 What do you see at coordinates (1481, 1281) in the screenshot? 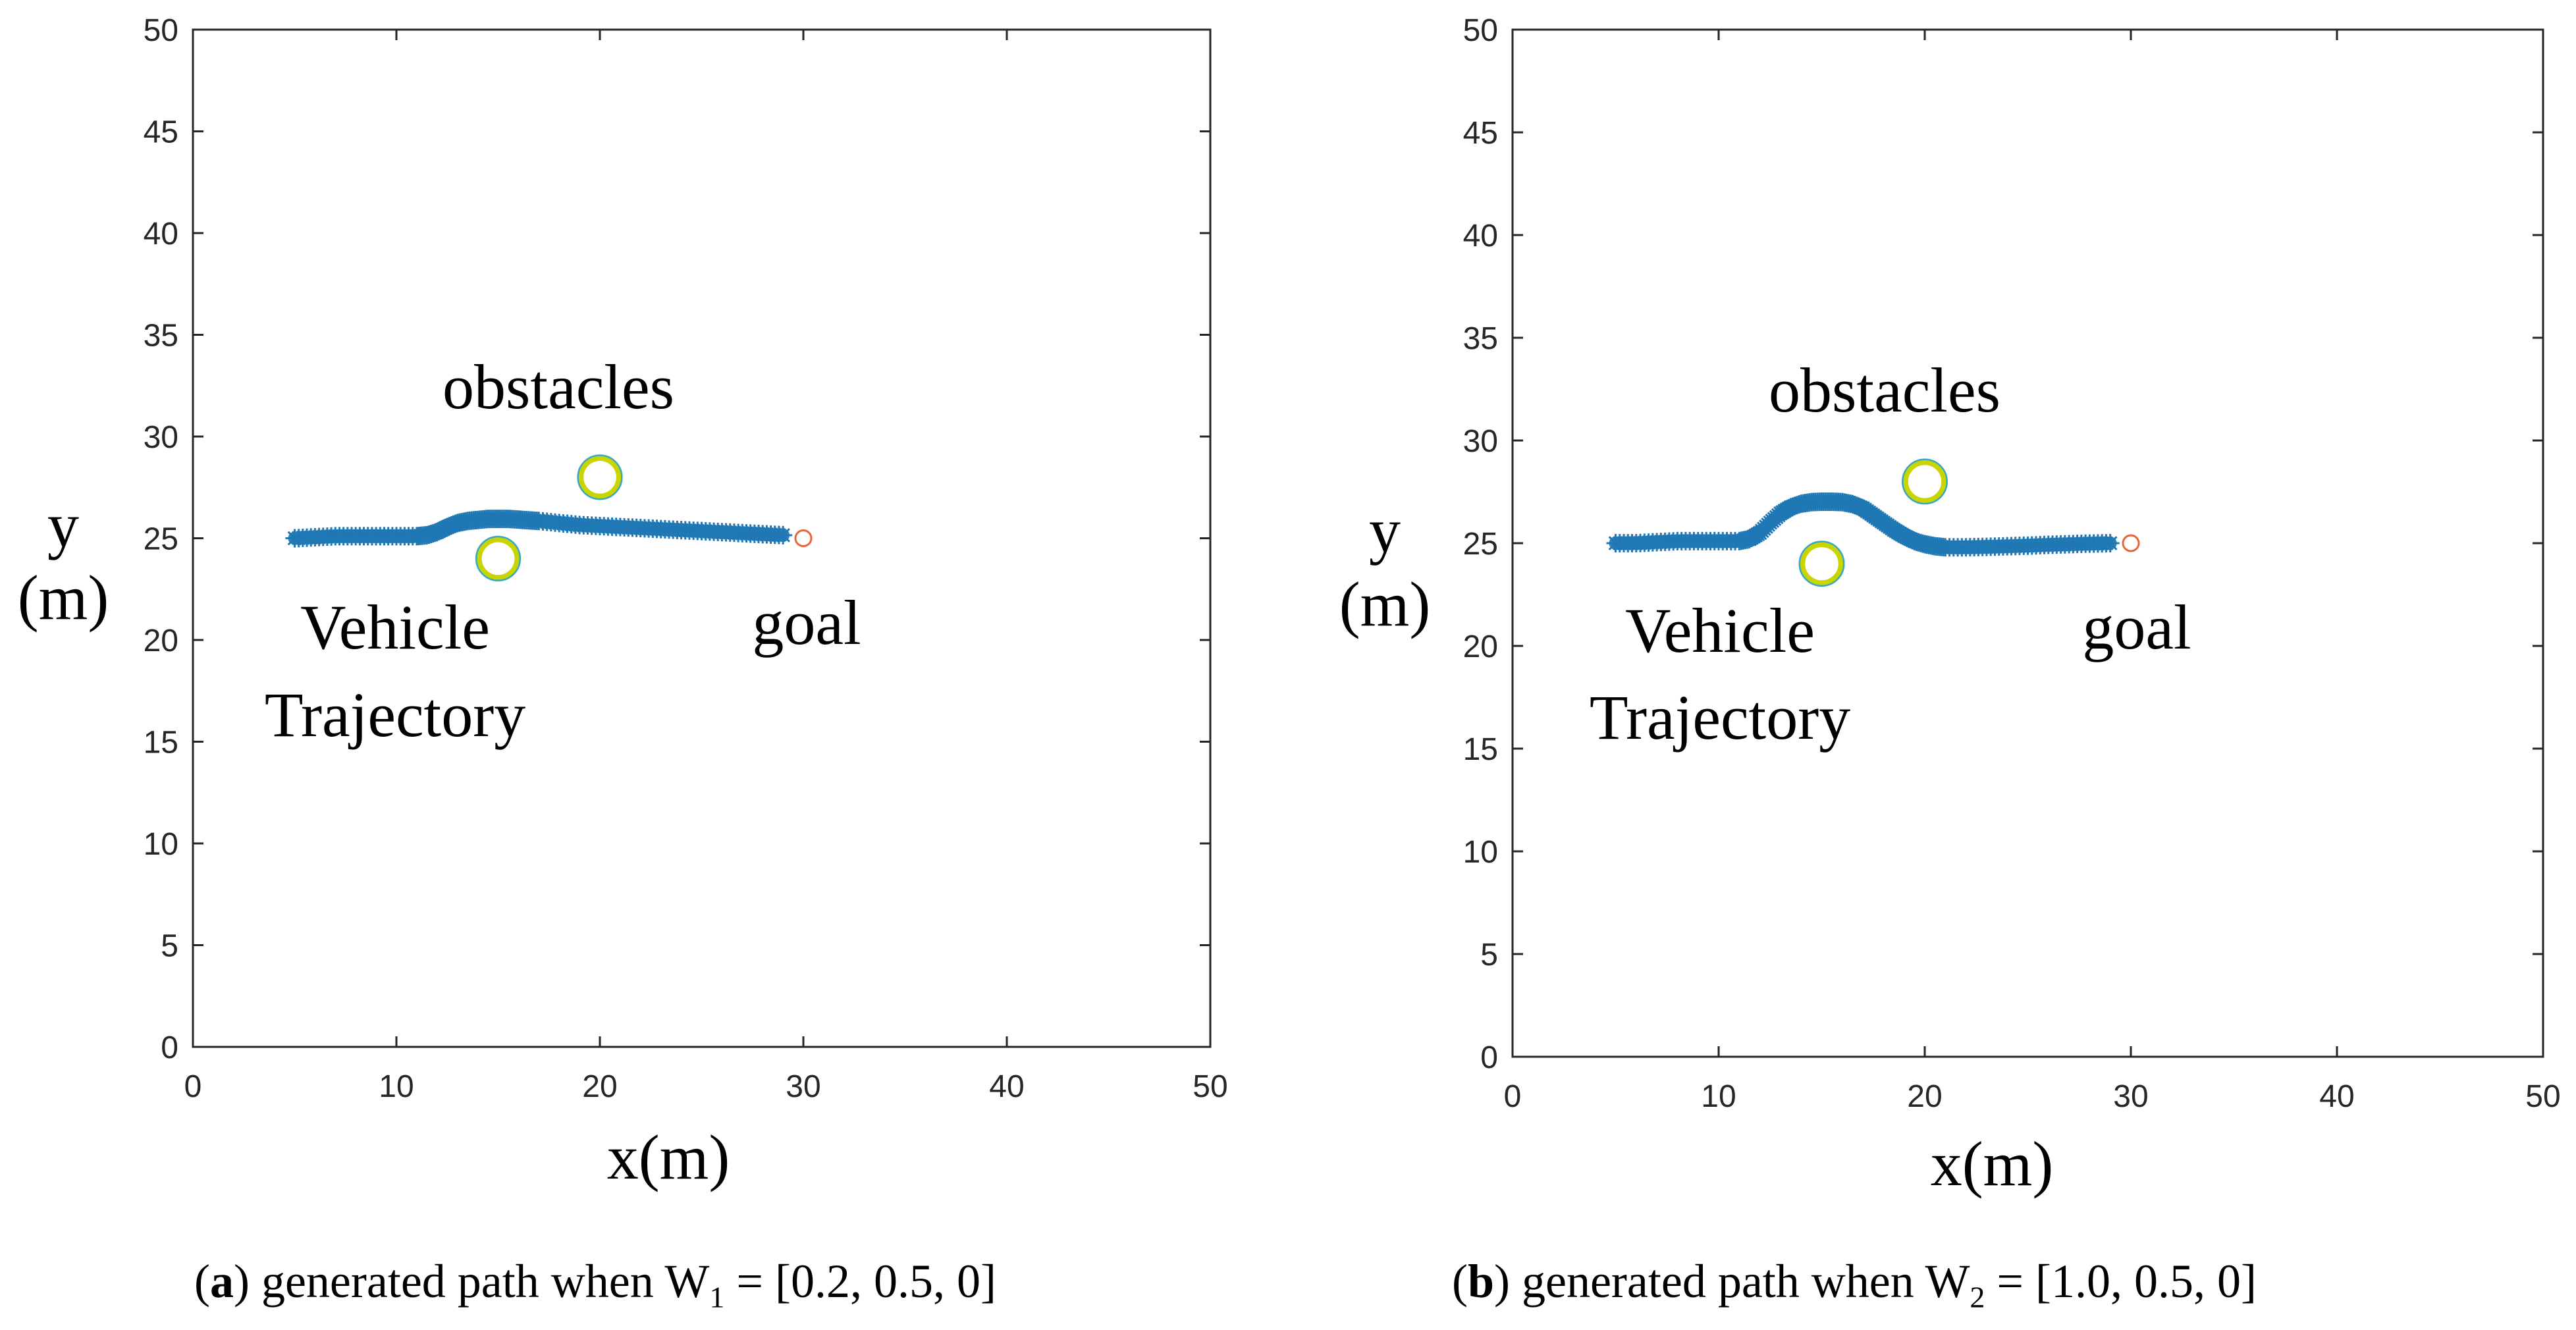
I see `caption-b-label: b` at bounding box center [1481, 1281].